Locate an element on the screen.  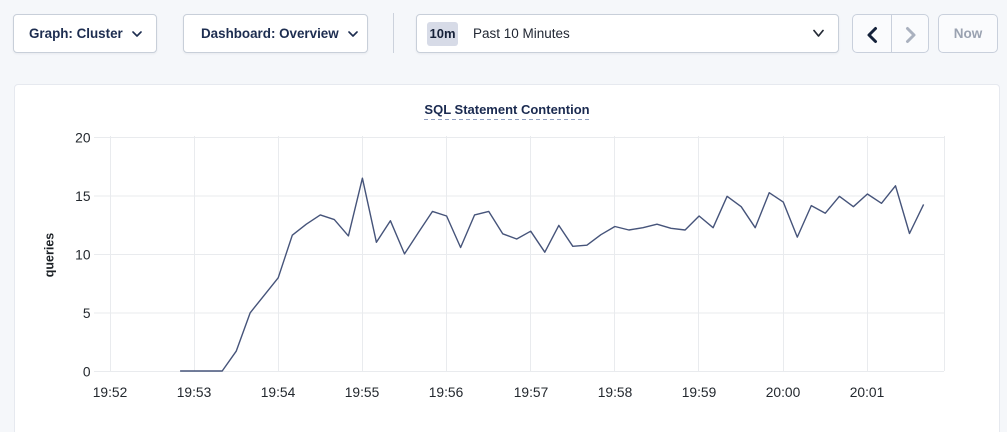
svg-text: 19:55 is located at coordinates (362, 392).